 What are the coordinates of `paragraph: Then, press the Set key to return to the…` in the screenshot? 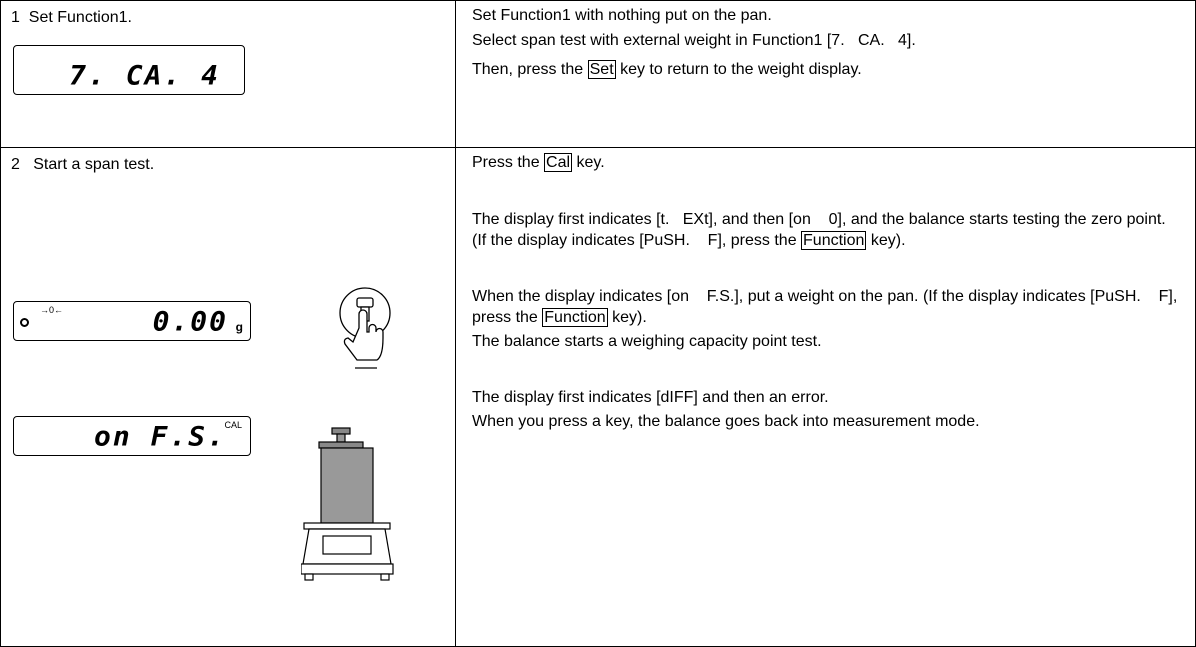 It's located at (826, 70).